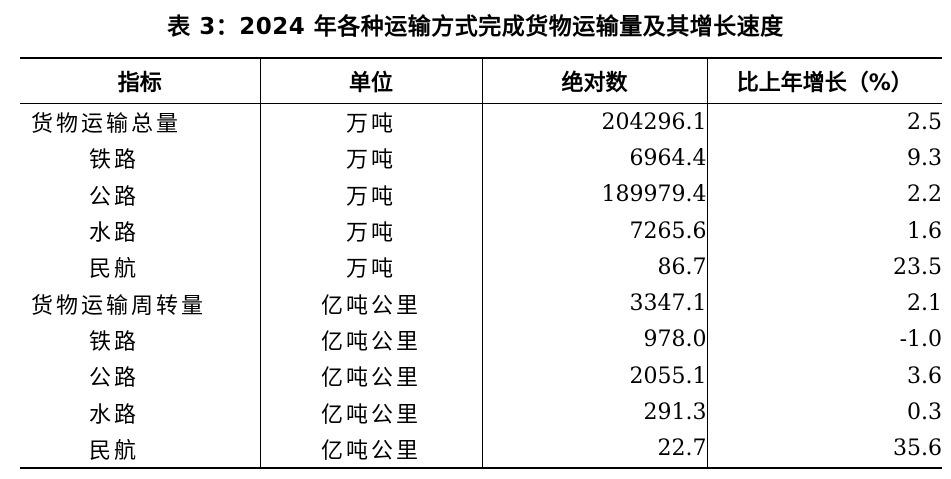 This screenshot has width=951, height=479. Describe the element at coordinates (594, 412) in the screenshot. I see `absolute-value-cell: 291.3` at that location.